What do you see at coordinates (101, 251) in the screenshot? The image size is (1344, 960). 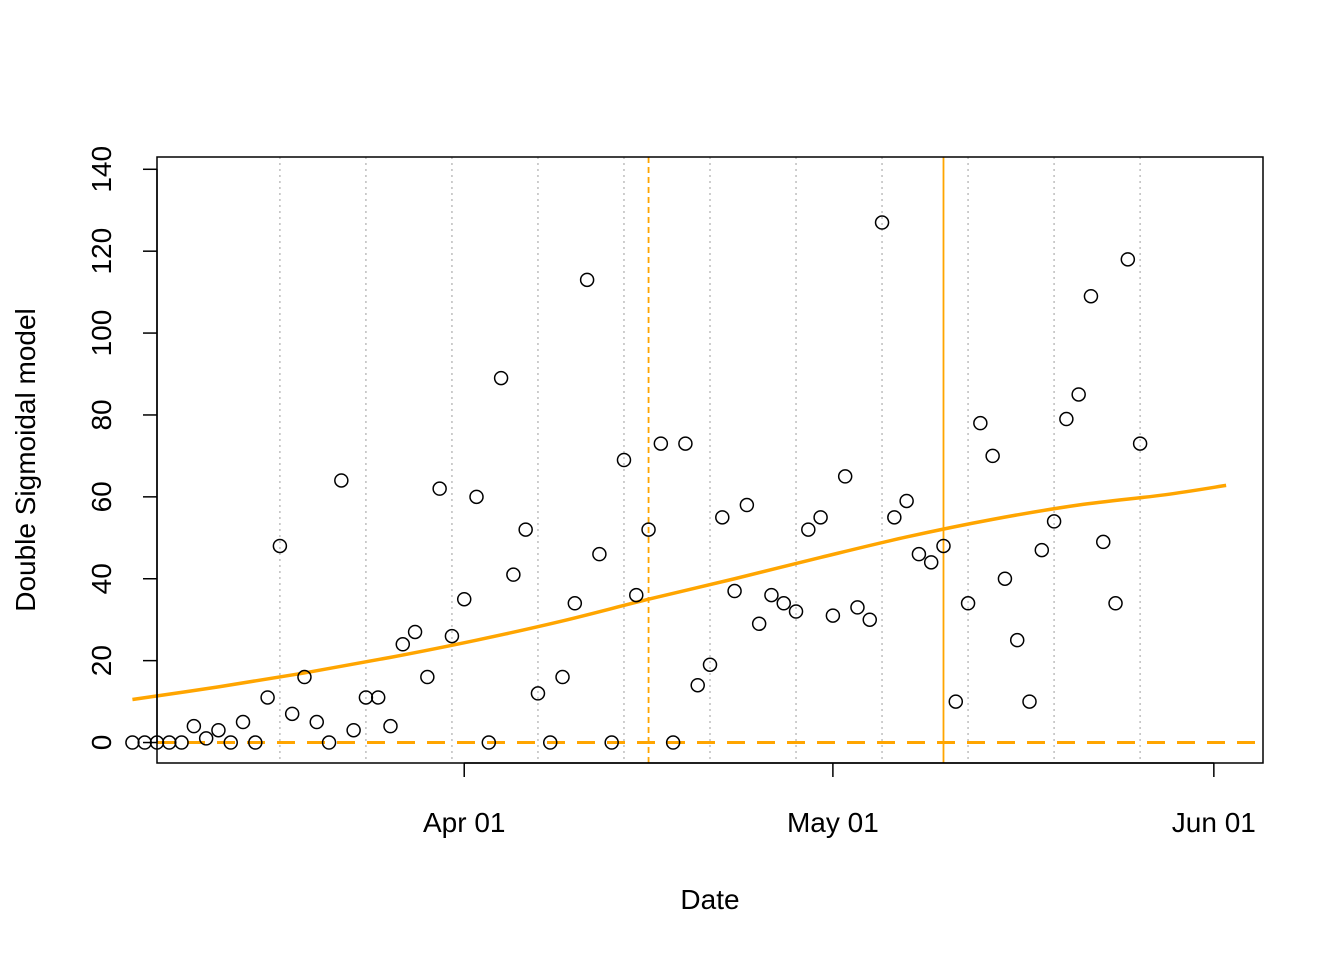 I see `y-tick-label-6: 120` at bounding box center [101, 251].